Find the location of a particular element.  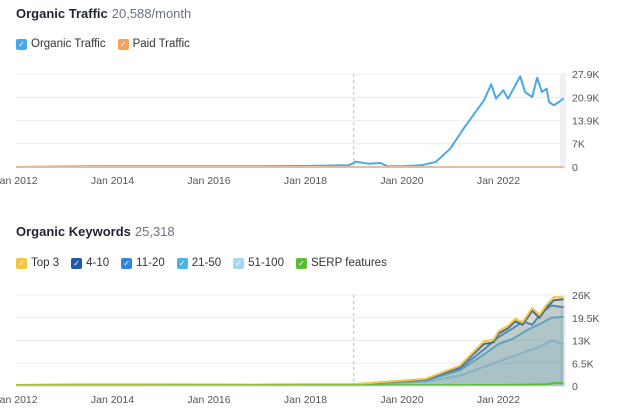

legend-organic-traffic: ✓ Organic Traffic is located at coordinates (61, 44).